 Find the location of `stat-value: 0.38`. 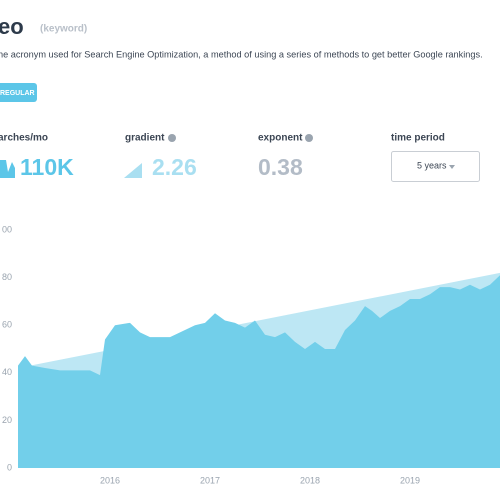

stat-value: 0.38 is located at coordinates (280, 167).